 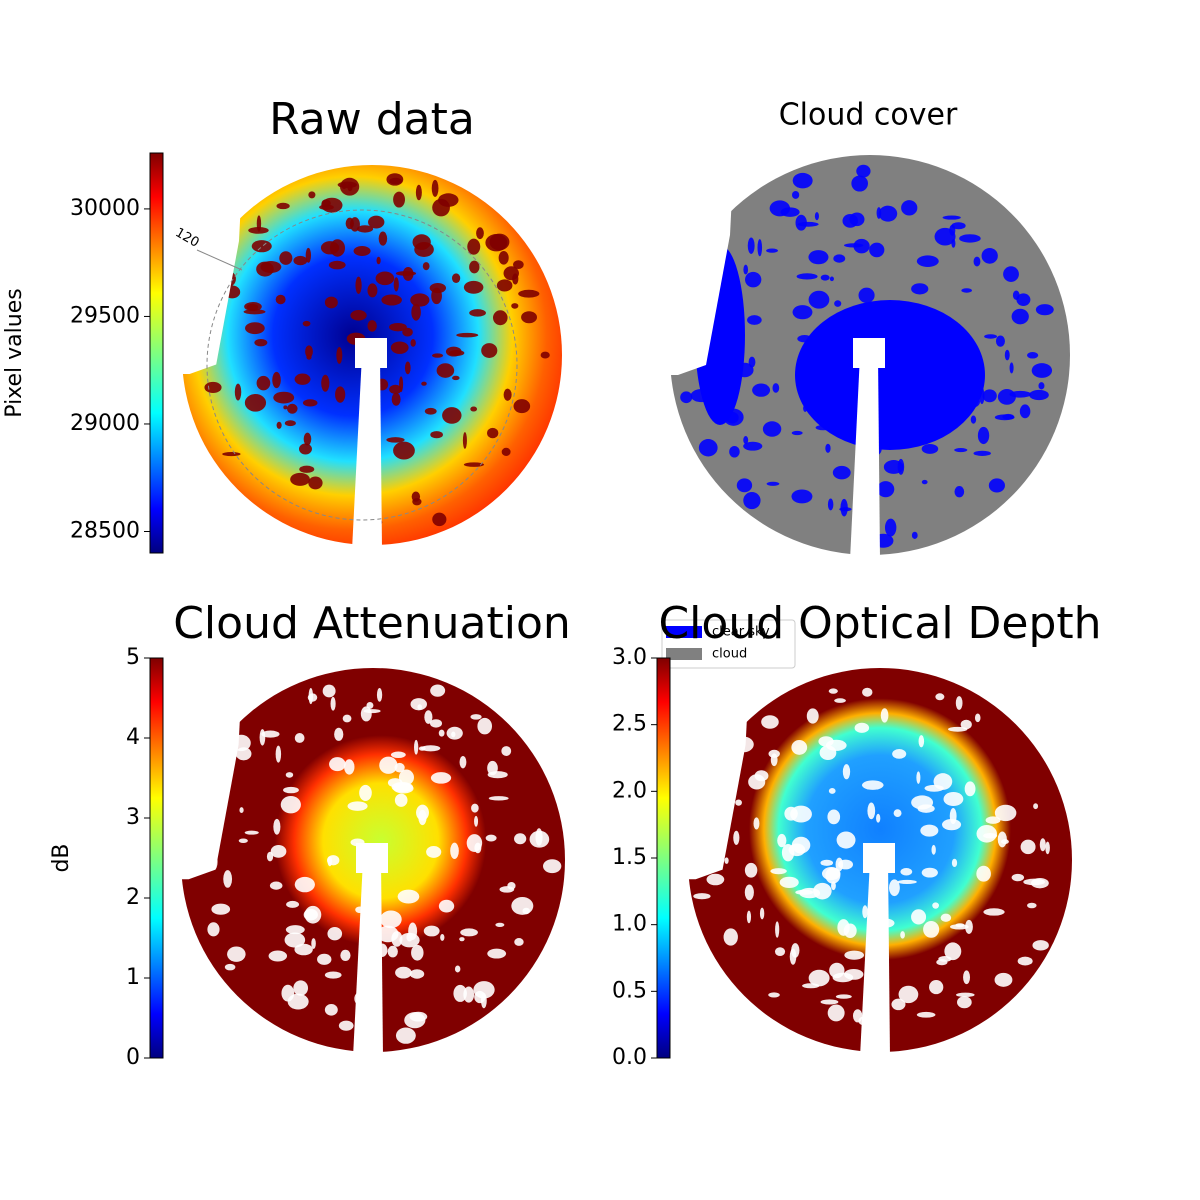 I want to click on colorbar-tick-label: 1.5, so click(x=629, y=857).